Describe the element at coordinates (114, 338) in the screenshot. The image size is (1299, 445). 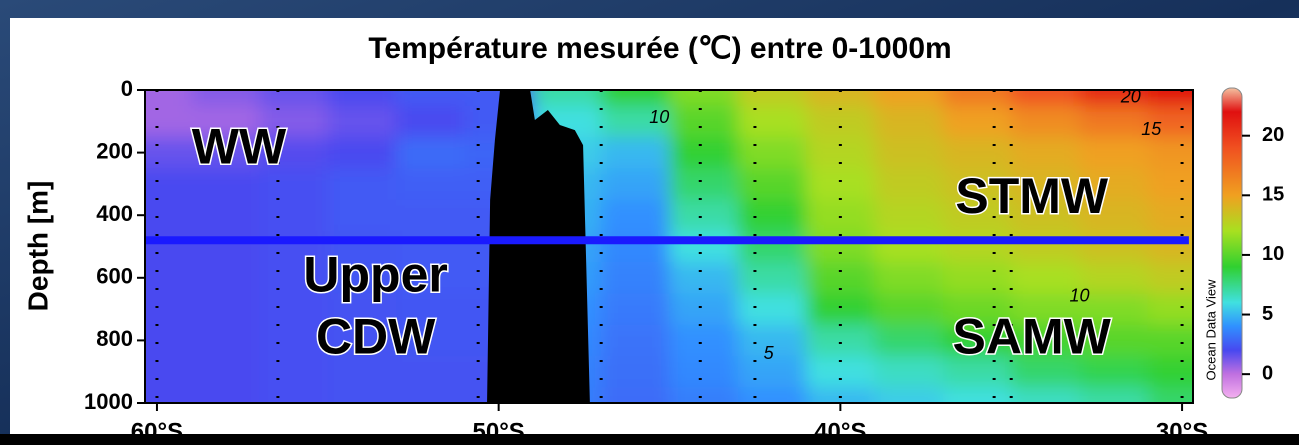
I see `y-tick-label: 800` at that location.